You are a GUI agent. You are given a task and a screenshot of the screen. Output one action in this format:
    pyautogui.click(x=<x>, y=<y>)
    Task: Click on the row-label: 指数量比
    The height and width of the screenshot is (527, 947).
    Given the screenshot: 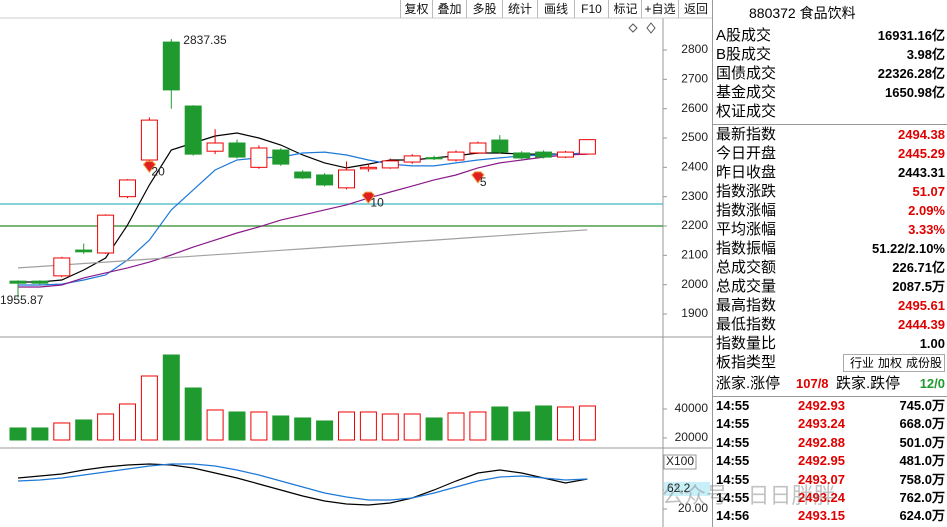 What is the action you would take?
    pyautogui.click(x=746, y=343)
    